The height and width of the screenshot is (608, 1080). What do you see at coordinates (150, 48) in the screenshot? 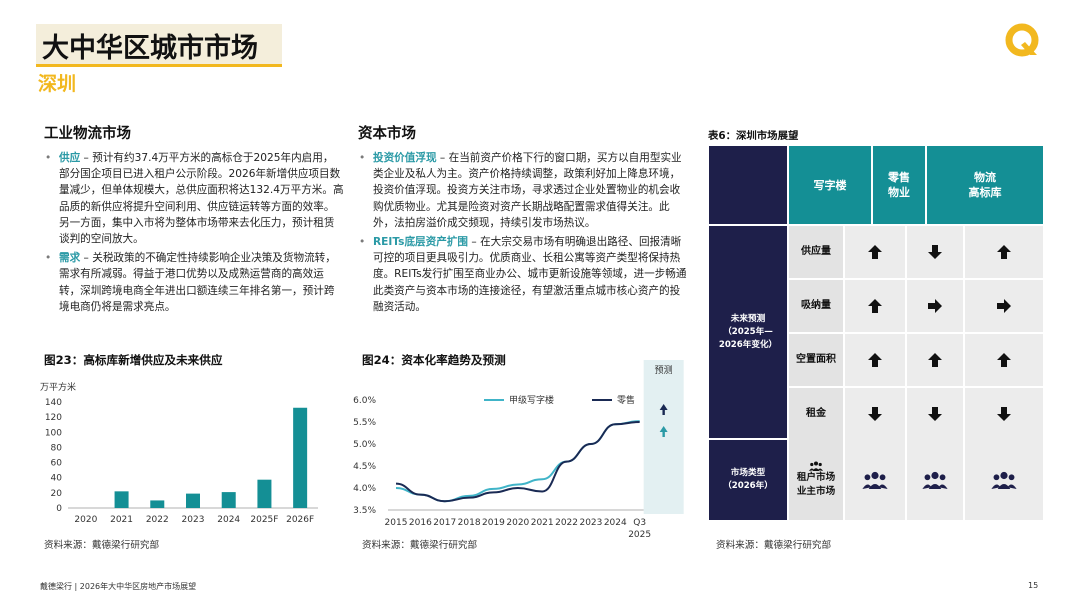
I see `page-title: 大中华区城市市场` at bounding box center [150, 48].